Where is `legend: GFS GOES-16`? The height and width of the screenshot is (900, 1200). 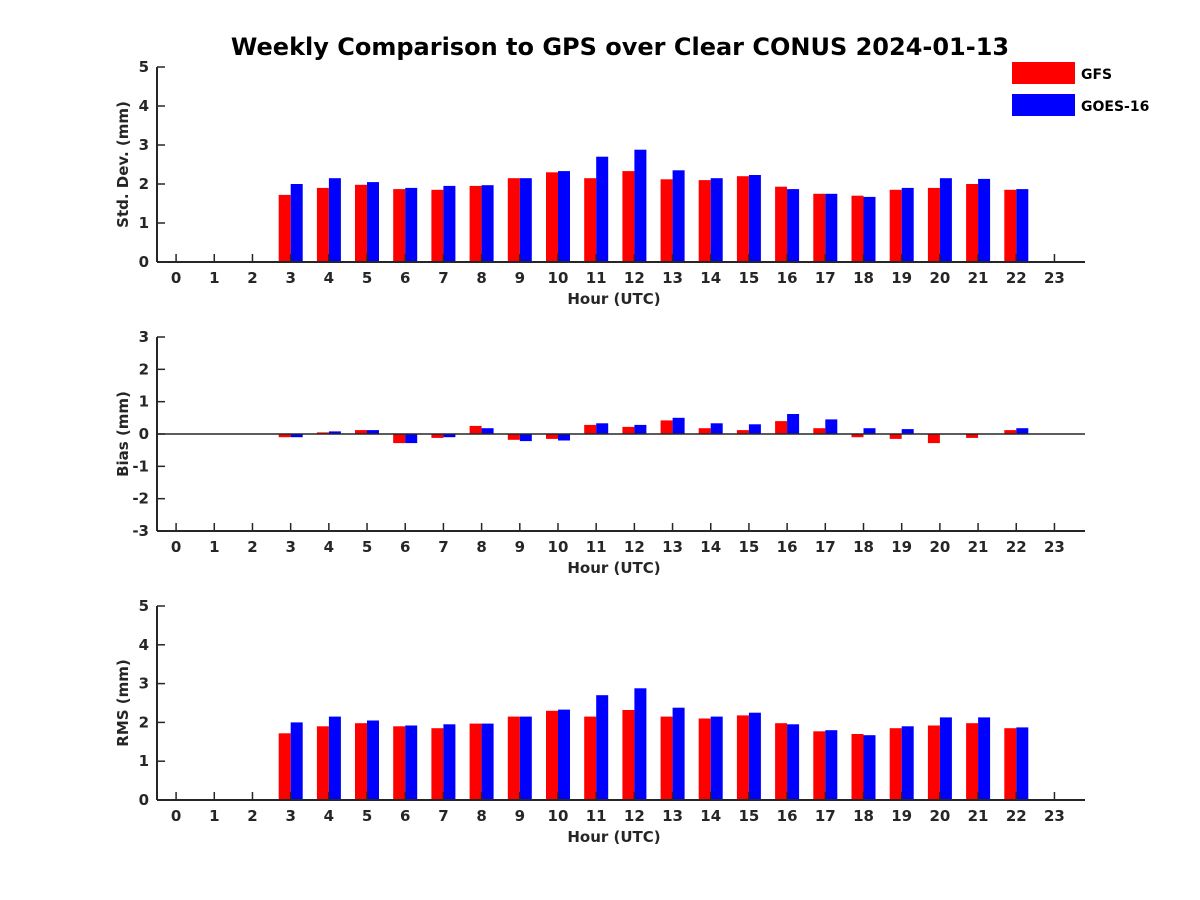 legend: GFS GOES-16 is located at coordinates (1080, 89).